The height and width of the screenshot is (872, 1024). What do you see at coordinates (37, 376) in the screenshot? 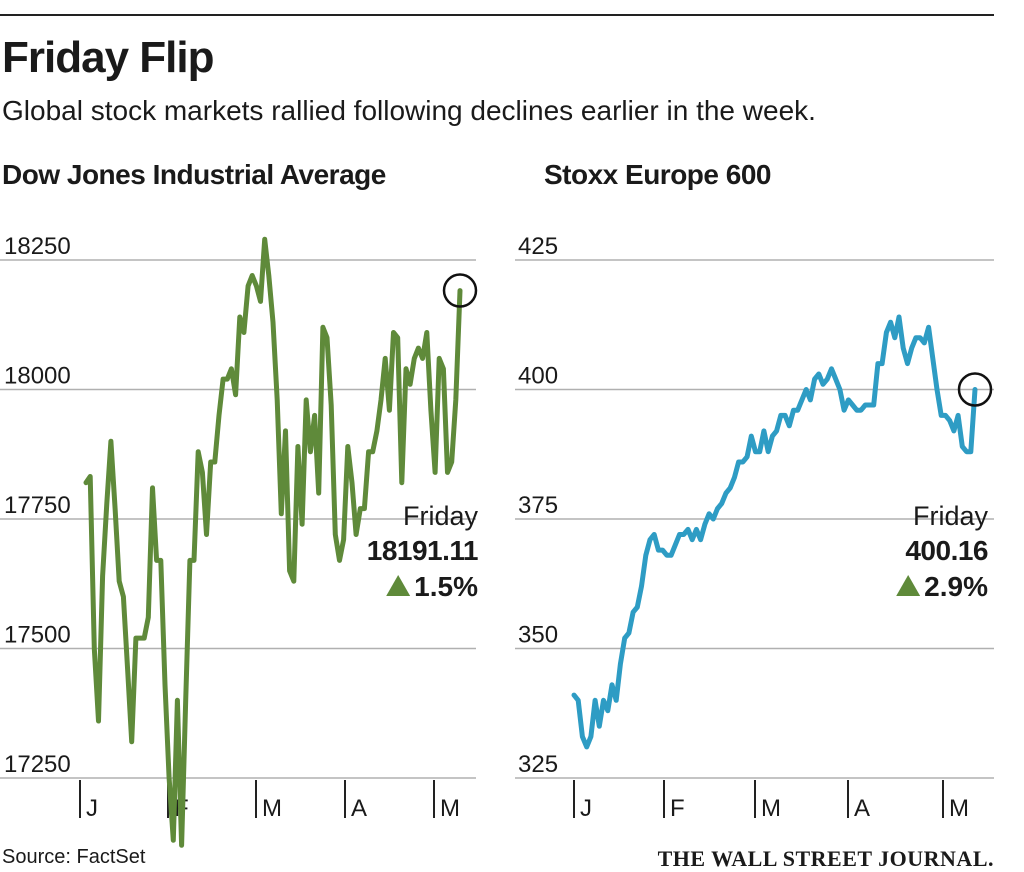
I see `dow-y-tick-label: 18000` at bounding box center [37, 376].